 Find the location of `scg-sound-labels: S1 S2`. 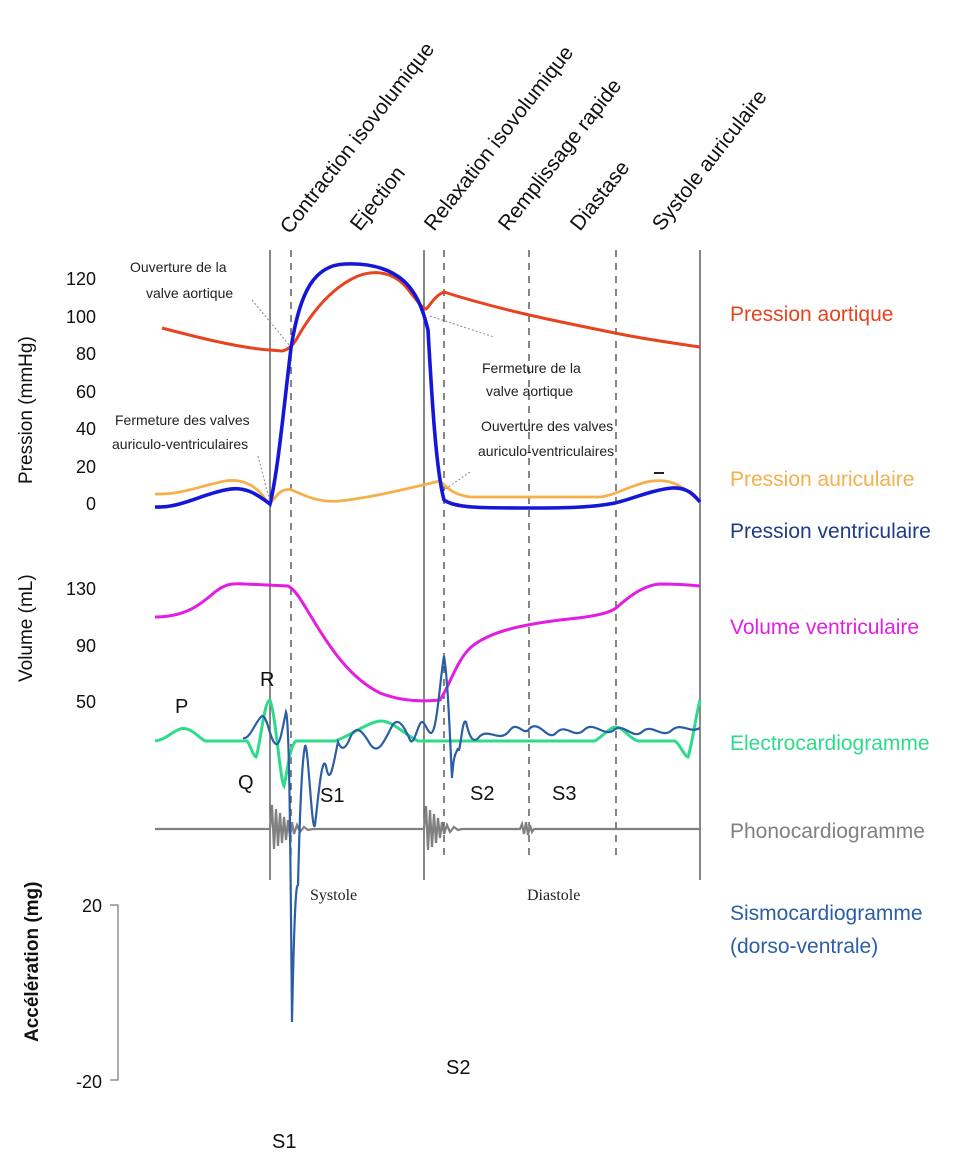

scg-sound-labels: S1 S2 is located at coordinates (371, 1105).